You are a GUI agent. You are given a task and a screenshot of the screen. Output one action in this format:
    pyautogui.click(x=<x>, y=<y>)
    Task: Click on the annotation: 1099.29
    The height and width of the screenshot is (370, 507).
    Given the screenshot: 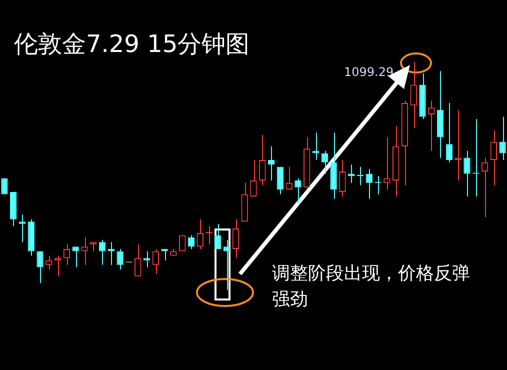 What is the action you would take?
    pyautogui.click(x=369, y=72)
    